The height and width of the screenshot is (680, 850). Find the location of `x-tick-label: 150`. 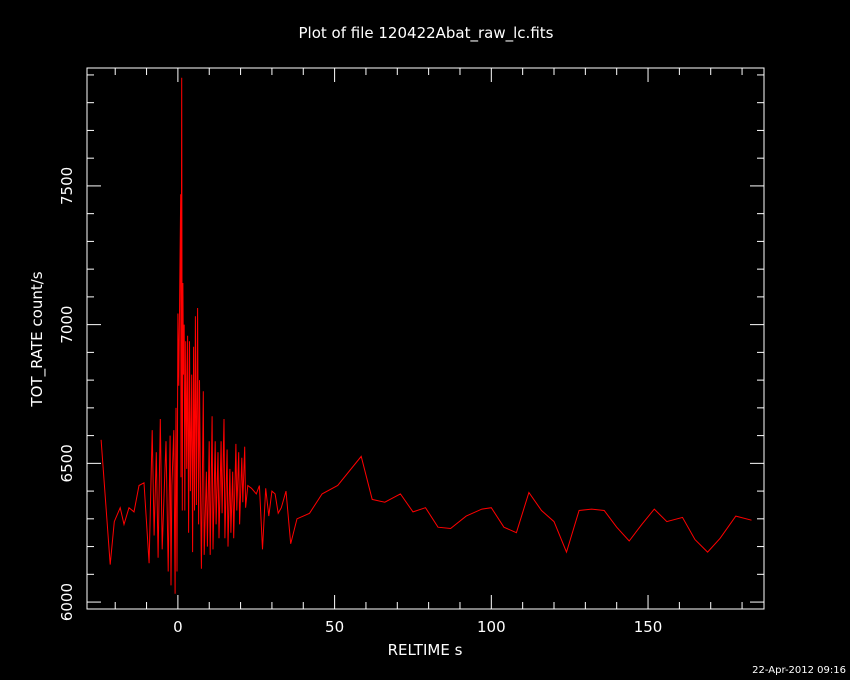

x-tick-label: 150 is located at coordinates (648, 627).